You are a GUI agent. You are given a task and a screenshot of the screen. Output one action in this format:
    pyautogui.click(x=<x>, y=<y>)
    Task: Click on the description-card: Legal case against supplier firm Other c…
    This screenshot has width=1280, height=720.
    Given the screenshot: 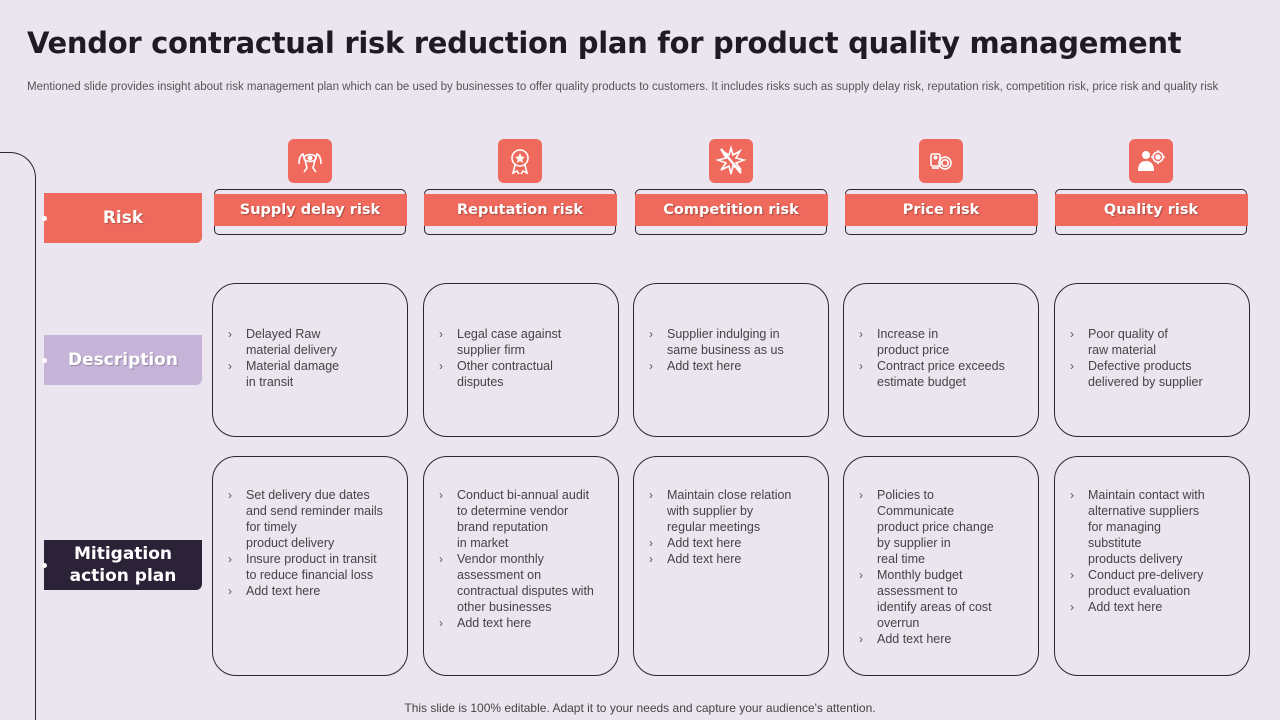 What is the action you would take?
    pyautogui.click(x=521, y=360)
    